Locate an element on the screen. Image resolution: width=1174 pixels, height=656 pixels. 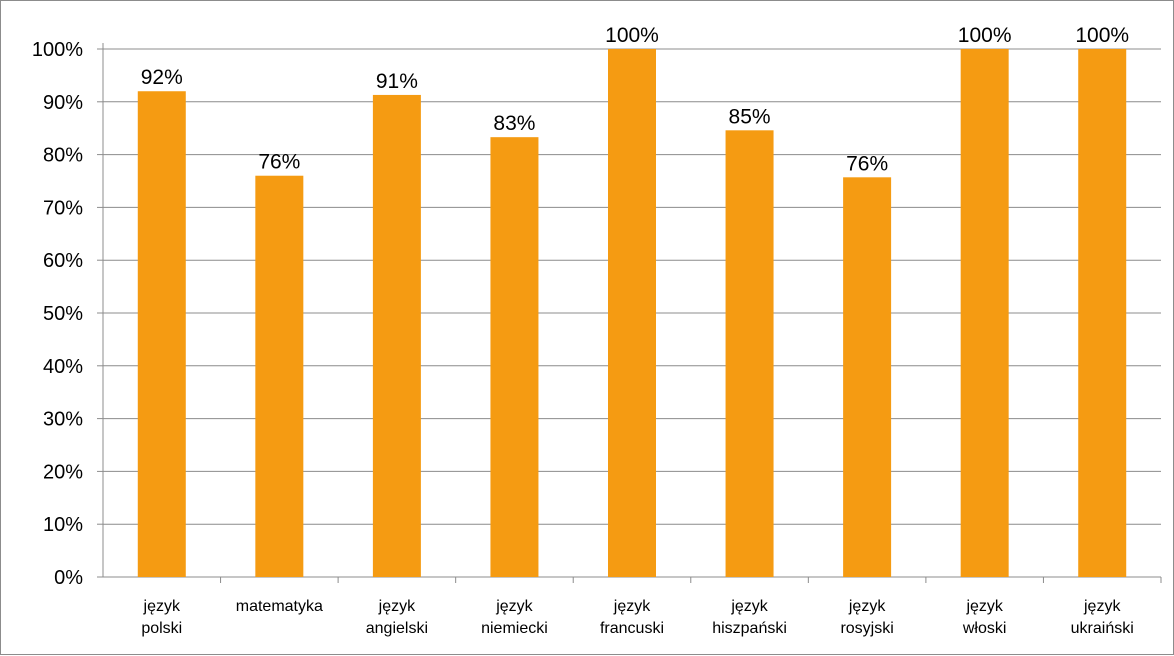
data-label: 92% is located at coordinates (162, 77).